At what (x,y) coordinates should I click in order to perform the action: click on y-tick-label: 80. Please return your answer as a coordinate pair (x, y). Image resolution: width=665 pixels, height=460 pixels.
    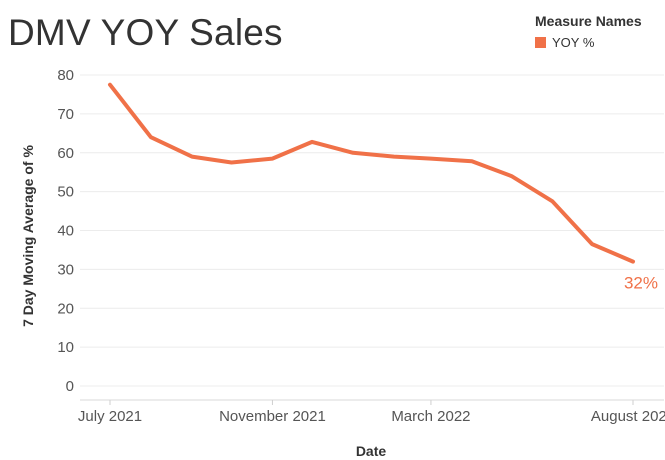
    Looking at the image, I should click on (65, 75).